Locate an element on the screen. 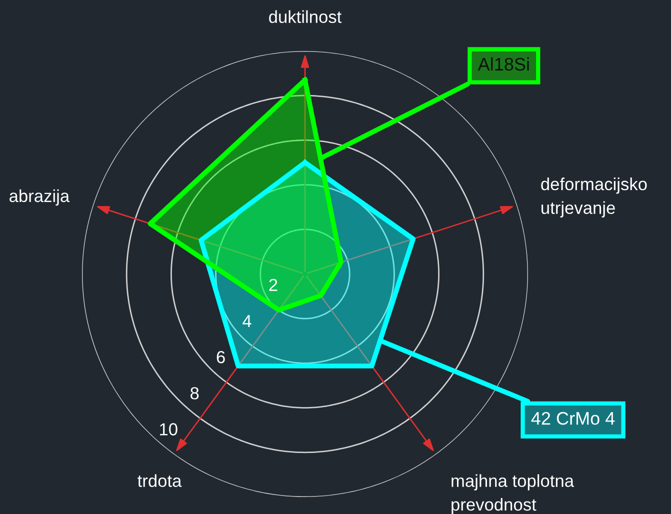  y-tick-label: 6 is located at coordinates (220, 357).